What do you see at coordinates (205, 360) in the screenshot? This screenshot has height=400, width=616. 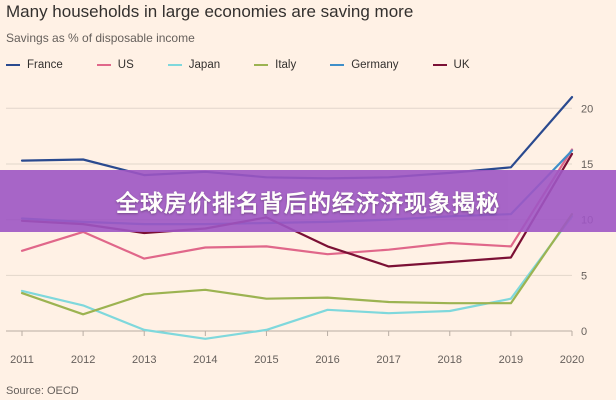 I see `x-tick-label-2014: 2014` at bounding box center [205, 360].